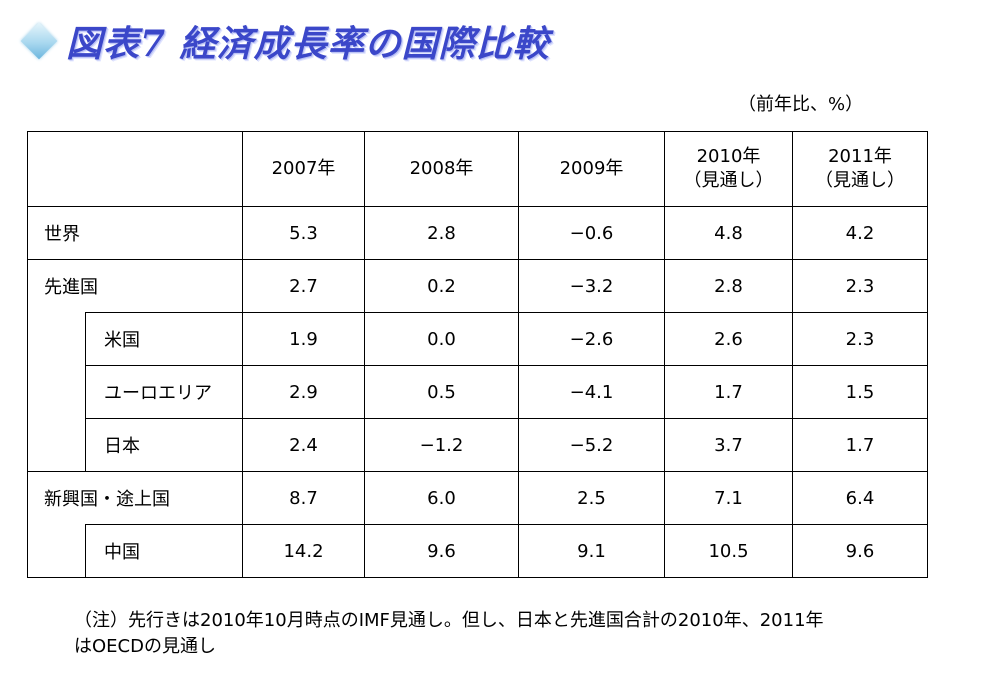  I want to click on table-row-us: 米国 1.9 0.0 −2.6 2.6 2.3, so click(477, 339).